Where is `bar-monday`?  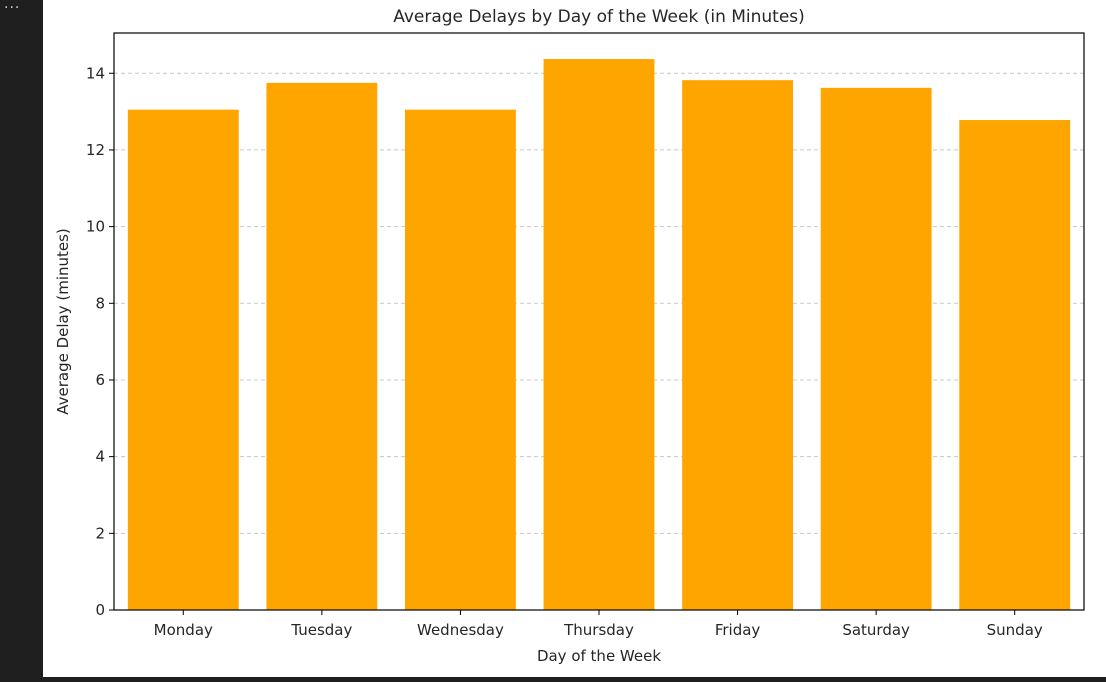 bar-monday is located at coordinates (183, 360).